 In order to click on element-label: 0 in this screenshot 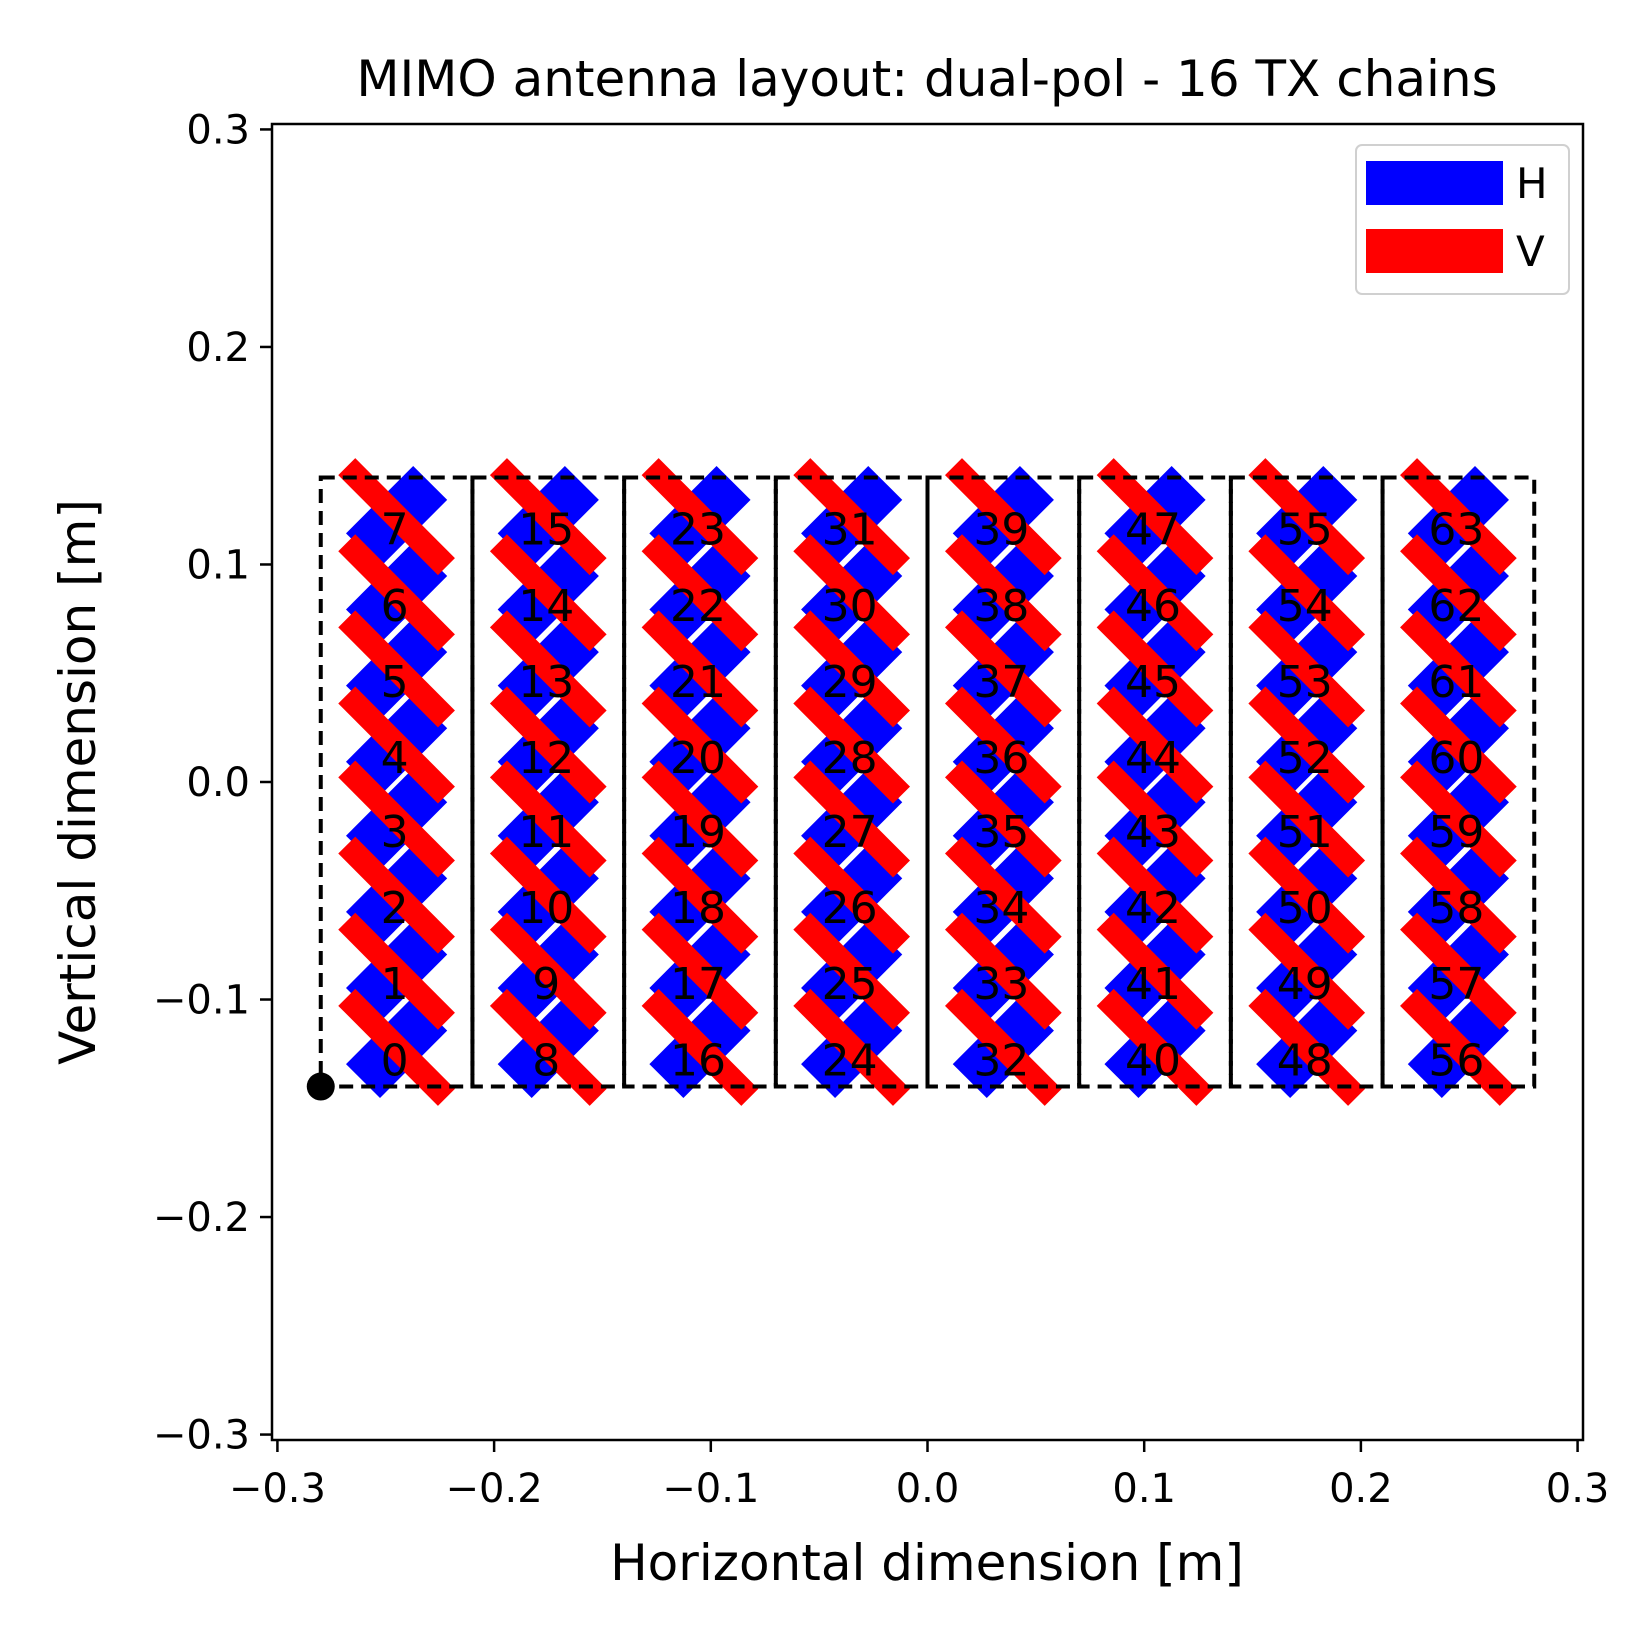, I will do `click(395, 1060)`.